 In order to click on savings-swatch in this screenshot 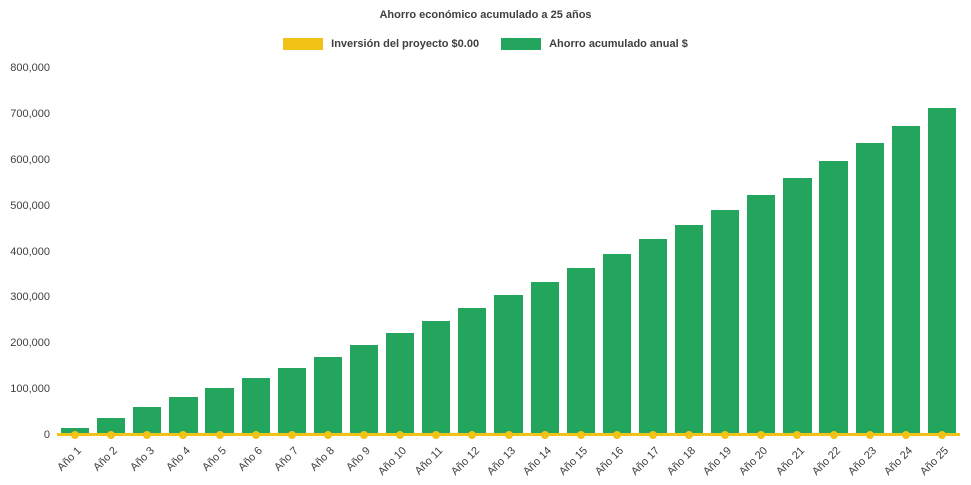, I will do `click(521, 44)`.